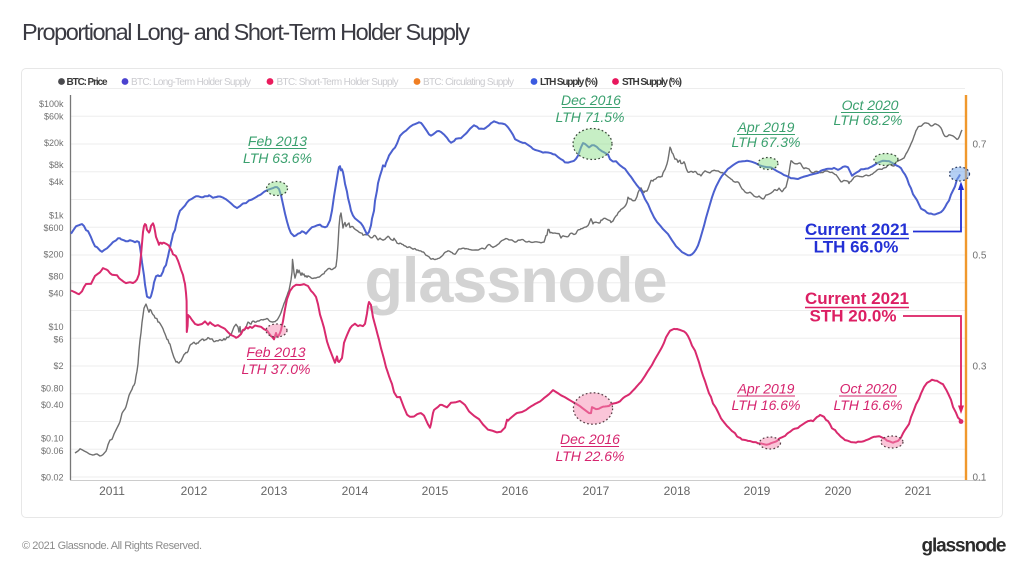 This screenshot has width=1024, height=573. What do you see at coordinates (569, 82) in the screenshot?
I see `svg-text: LTH Supply (%)` at bounding box center [569, 82].